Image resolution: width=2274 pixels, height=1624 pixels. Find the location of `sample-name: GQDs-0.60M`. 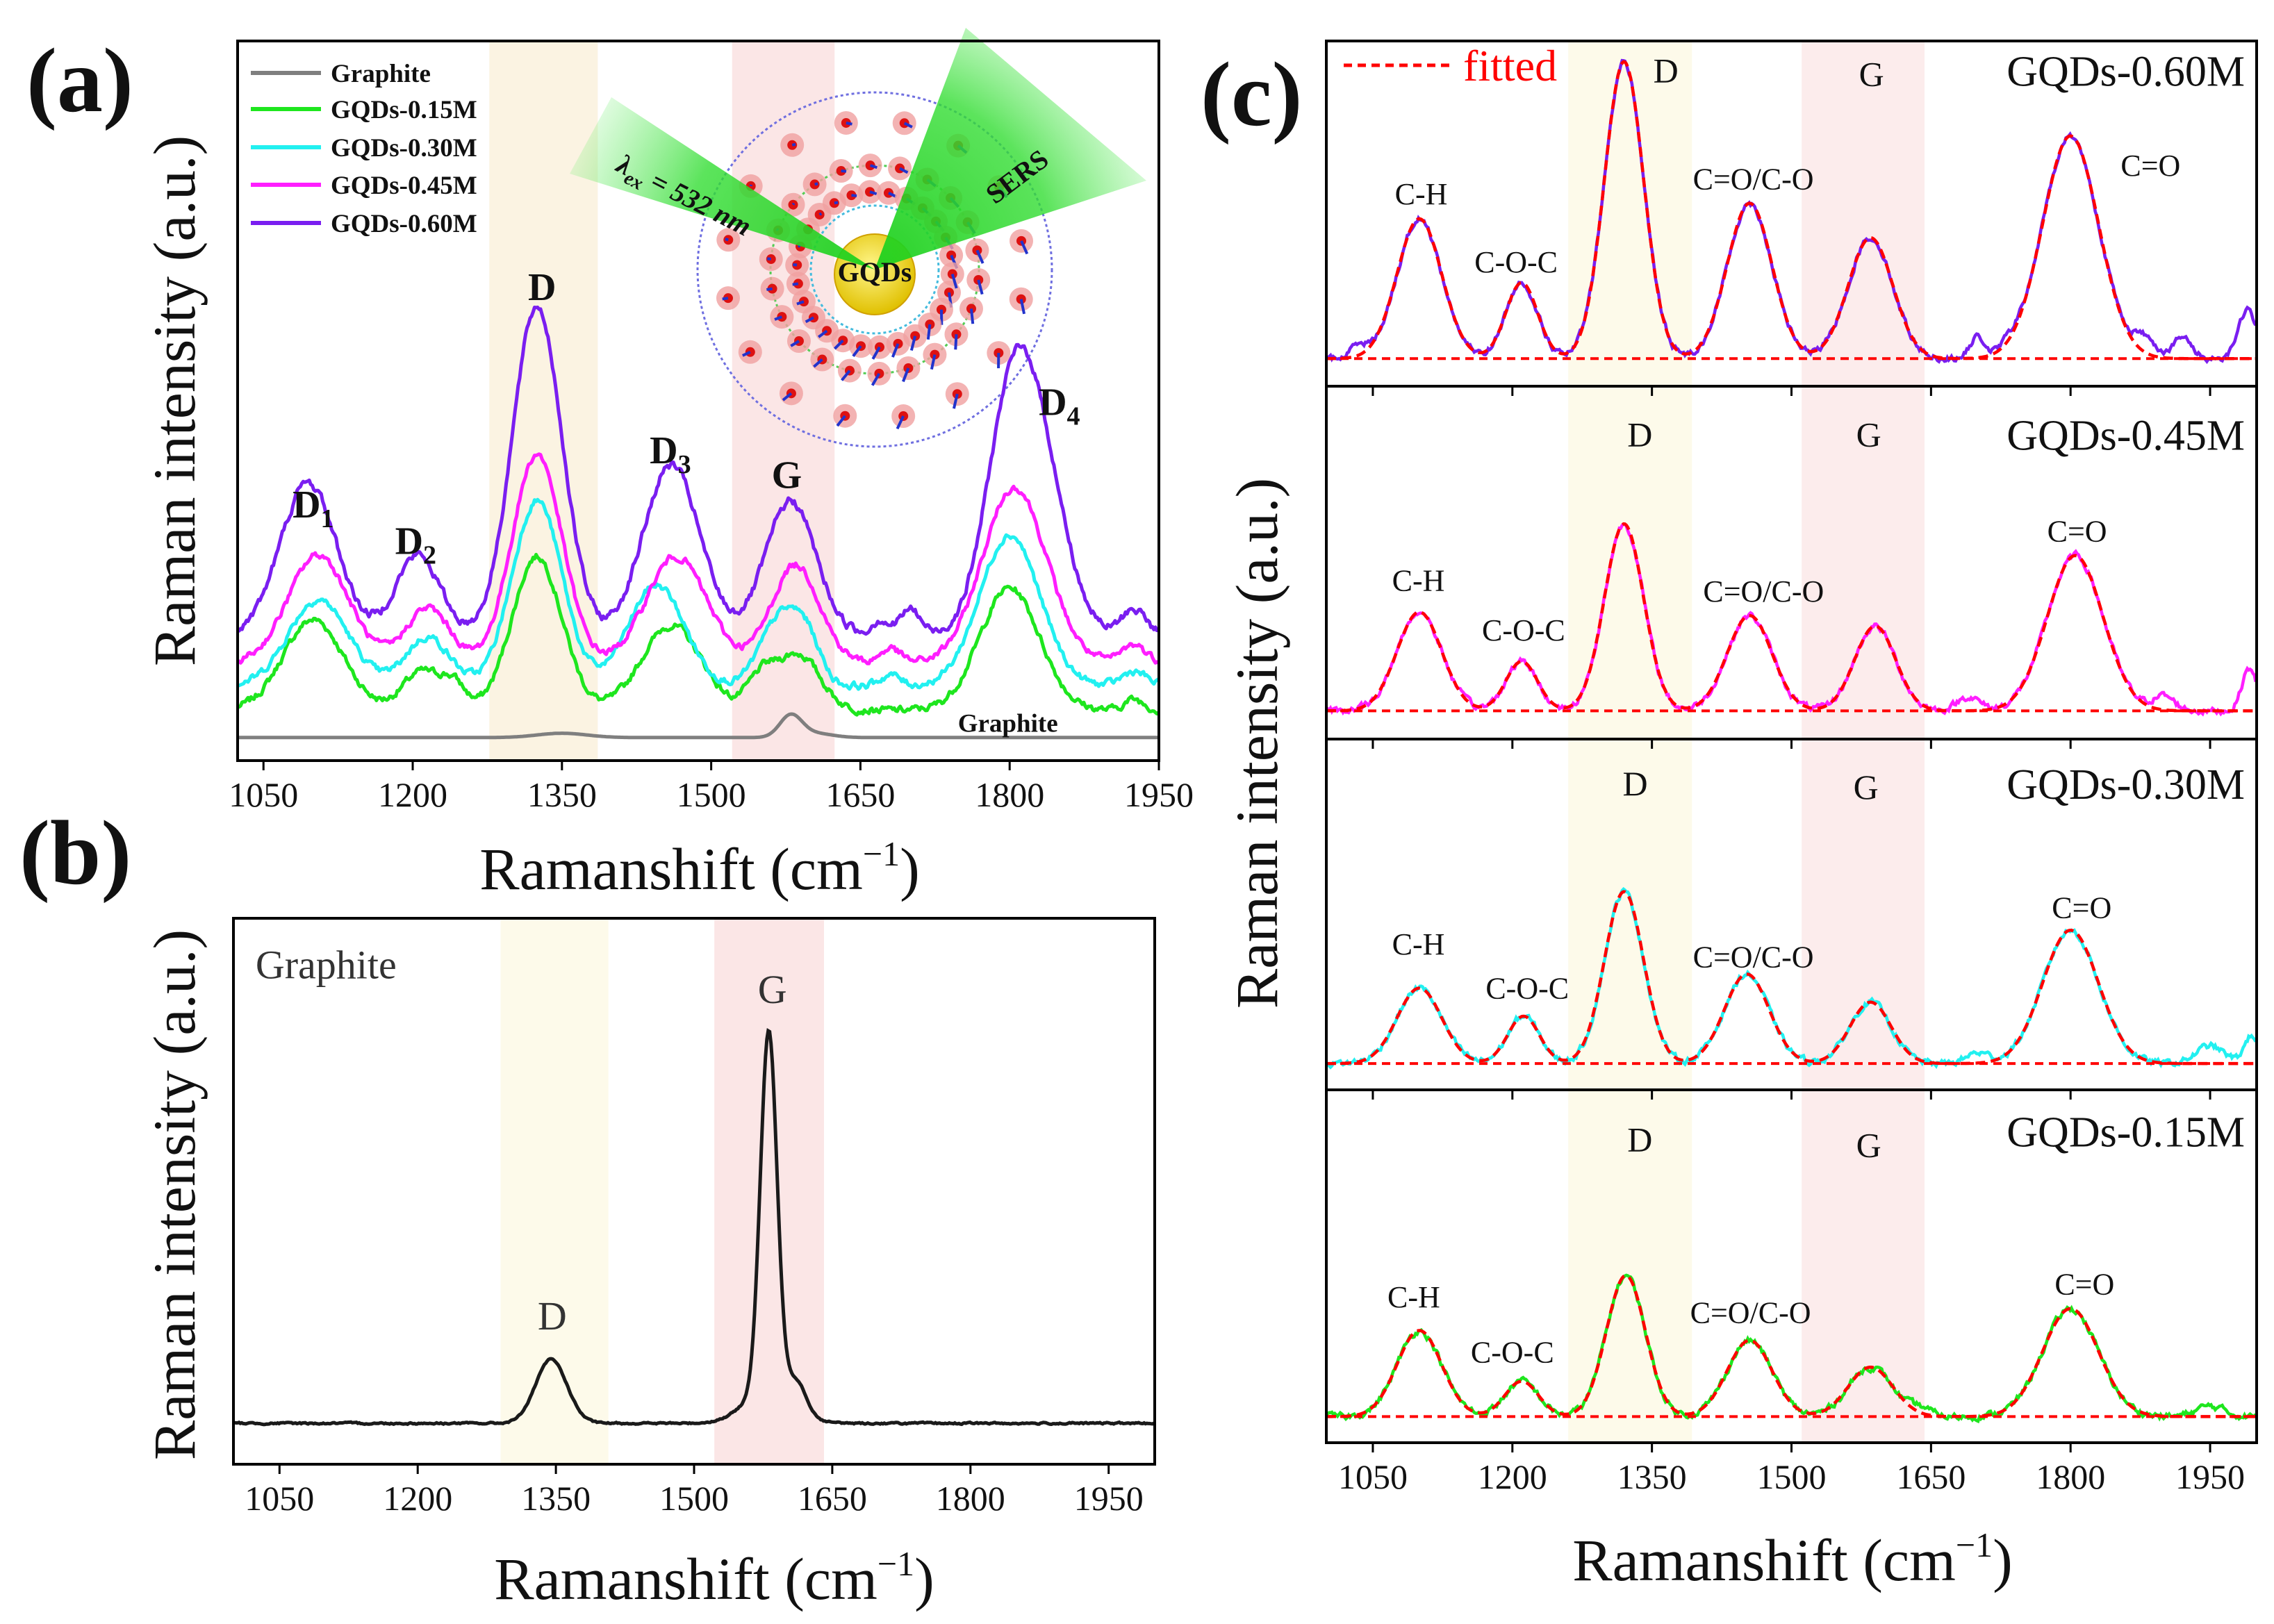

sample-name: GQDs-0.60M is located at coordinates (2126, 72).